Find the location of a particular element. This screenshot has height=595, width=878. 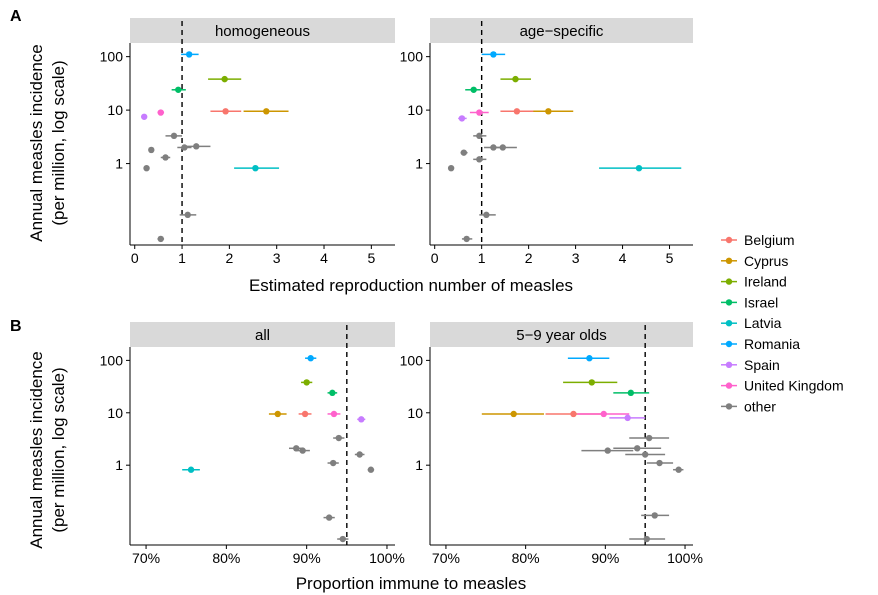

chart-panel-2: all 1 10 100 70% 80% 90% 100% is located at coordinates (252, 444).